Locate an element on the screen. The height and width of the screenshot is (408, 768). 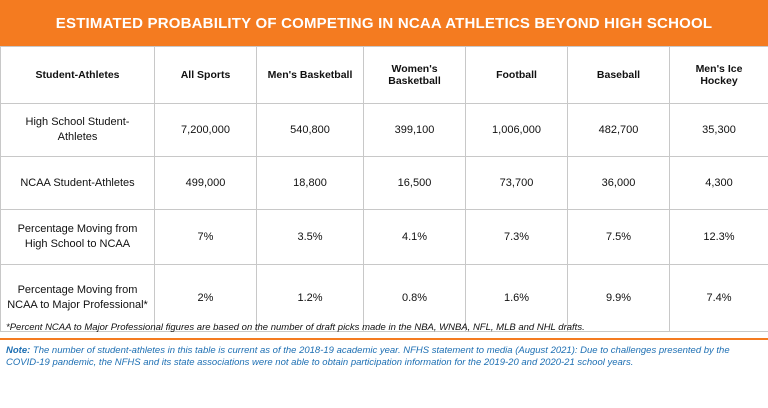
table-cell: 7% is located at coordinates (205, 237).